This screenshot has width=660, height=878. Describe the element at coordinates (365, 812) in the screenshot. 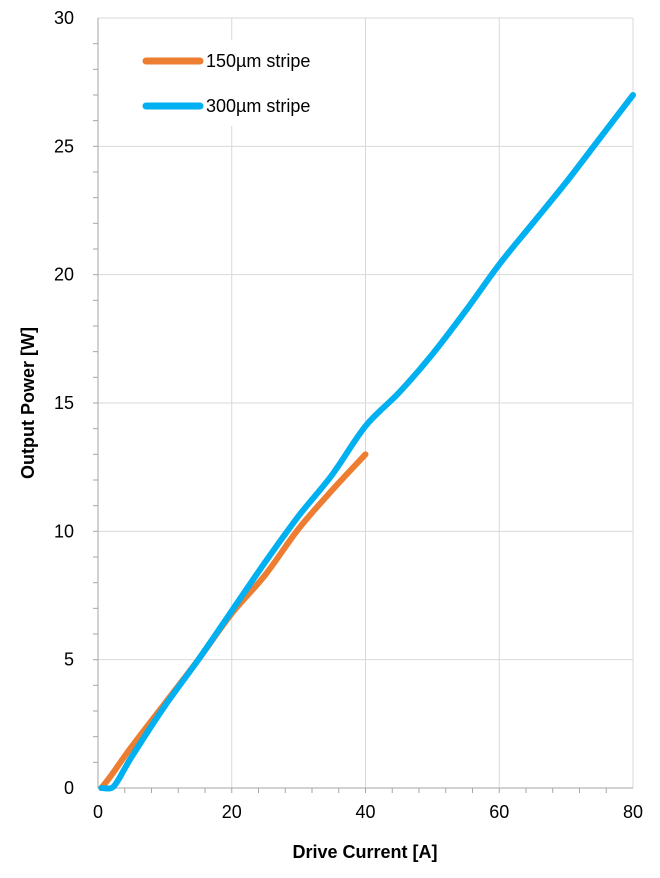

I see `x-tick-label: 40` at that location.